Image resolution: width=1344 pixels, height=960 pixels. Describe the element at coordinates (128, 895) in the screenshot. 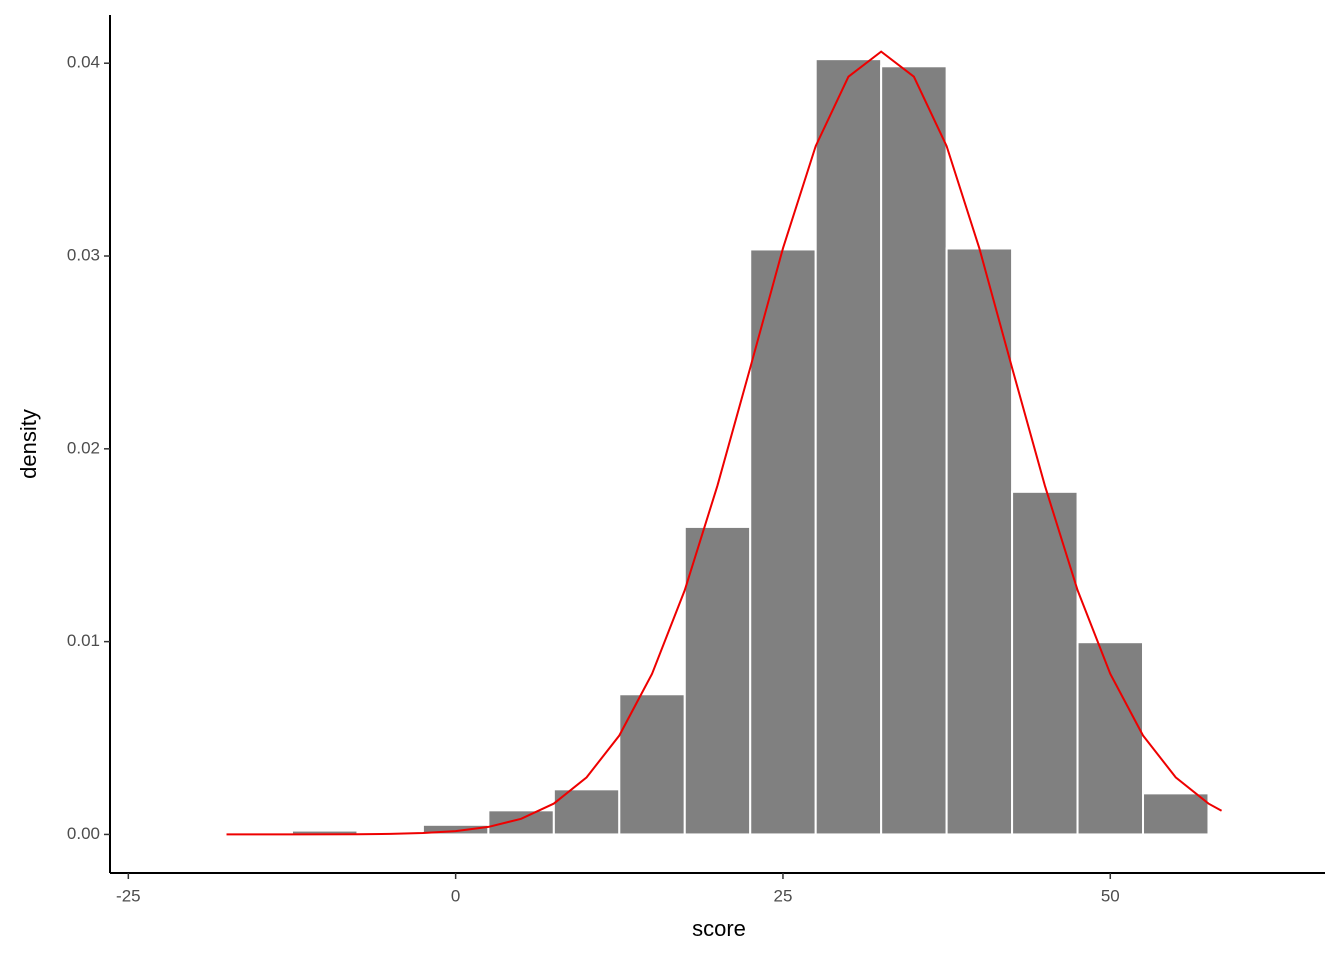

I see `x-tick-label: -25` at that location.